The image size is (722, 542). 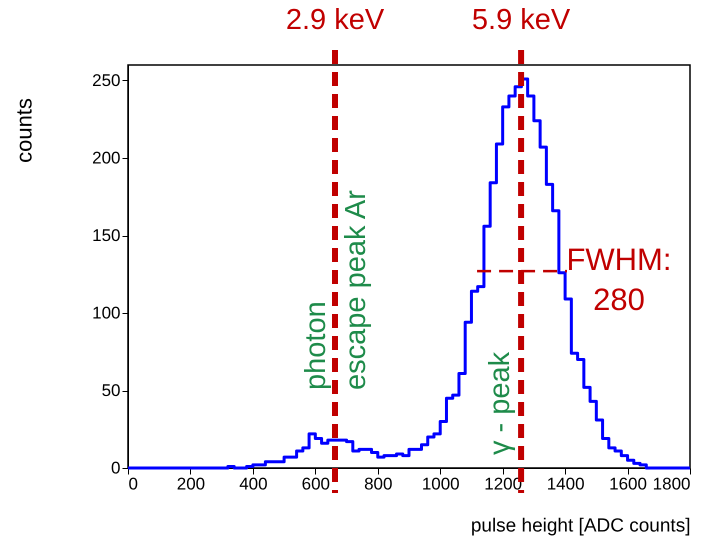 I want to click on annotation: escape peak Ar, so click(x=356, y=290).